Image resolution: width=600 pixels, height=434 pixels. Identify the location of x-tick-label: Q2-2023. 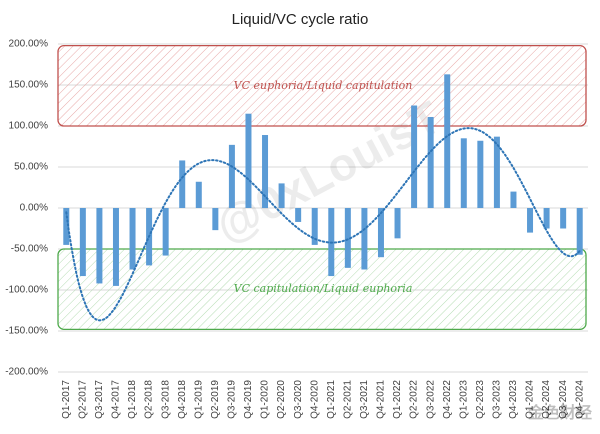
(480, 399).